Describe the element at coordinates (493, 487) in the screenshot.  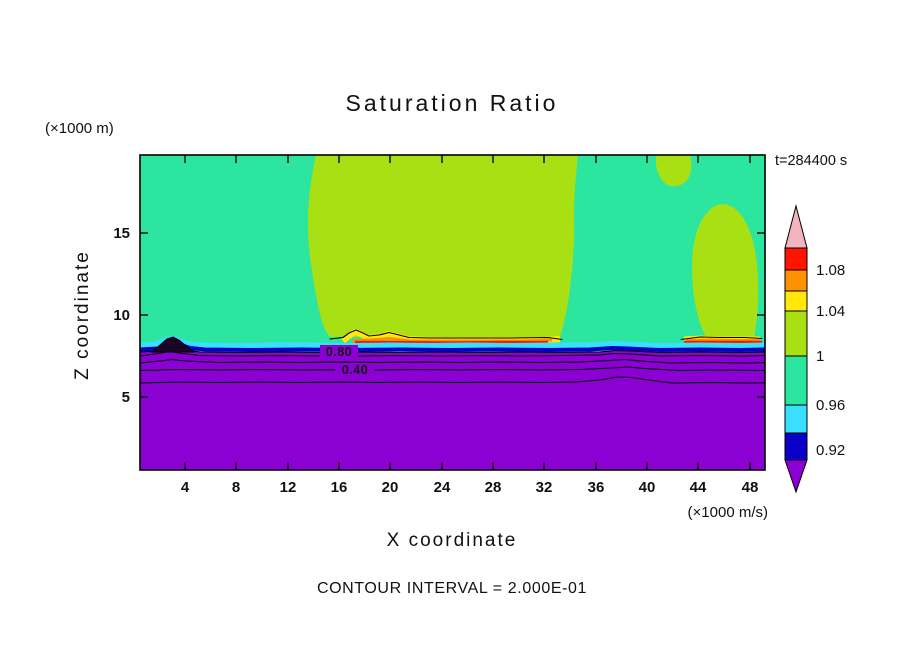
I see `x-tick-label: 28` at that location.